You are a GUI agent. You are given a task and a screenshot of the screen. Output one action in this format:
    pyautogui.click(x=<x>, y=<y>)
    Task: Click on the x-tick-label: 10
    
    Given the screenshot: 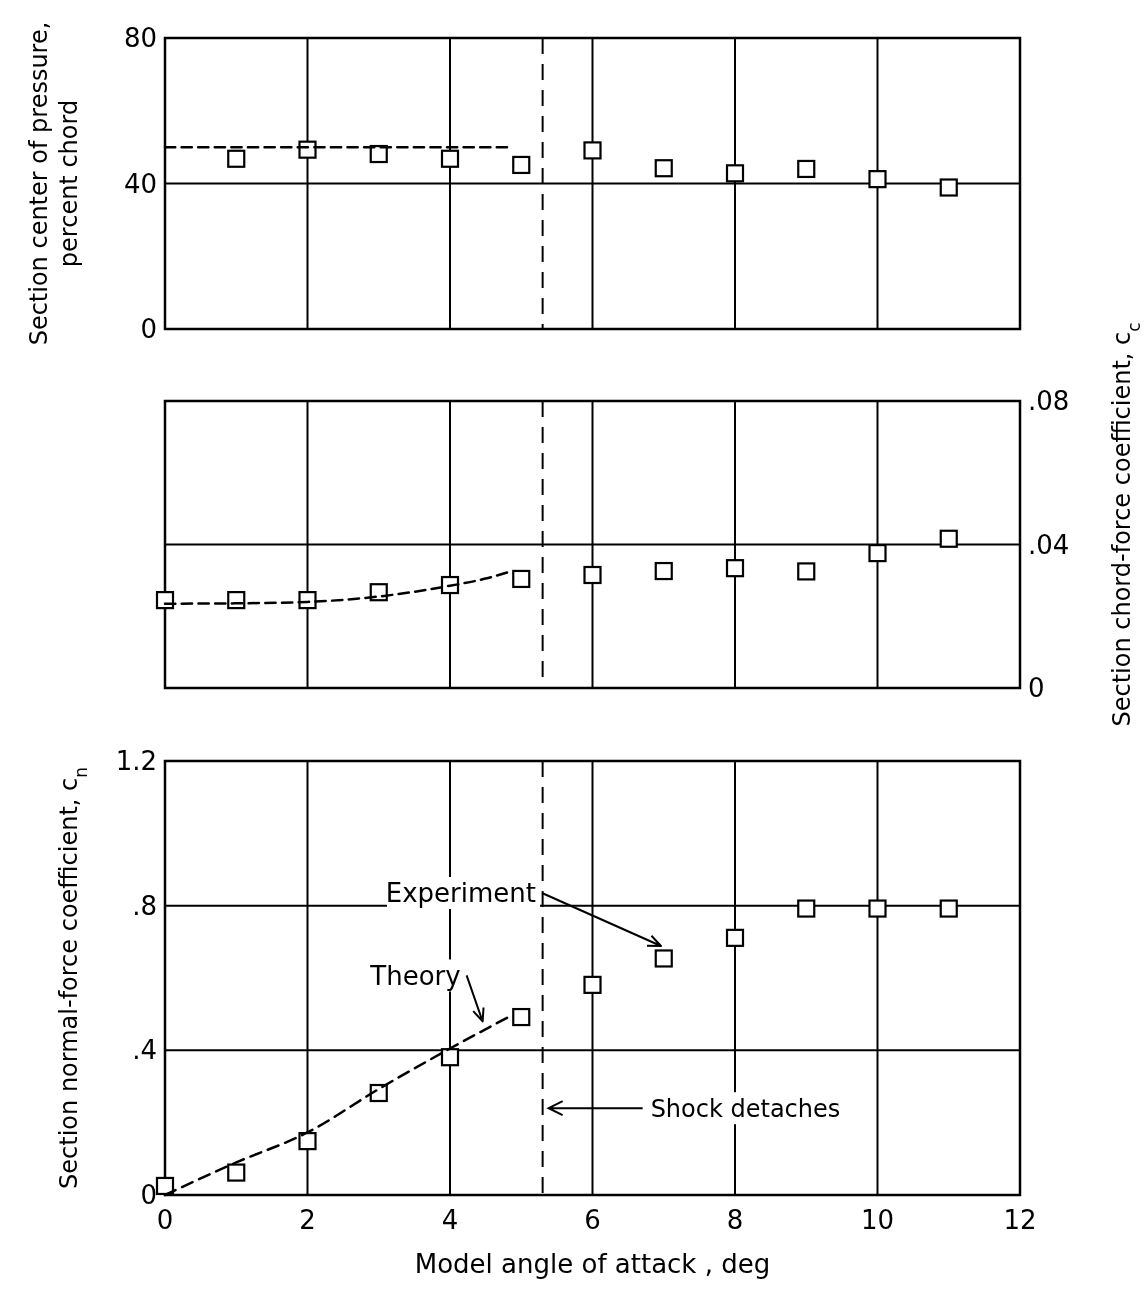 What is the action you would take?
    pyautogui.click(x=877, y=1220)
    